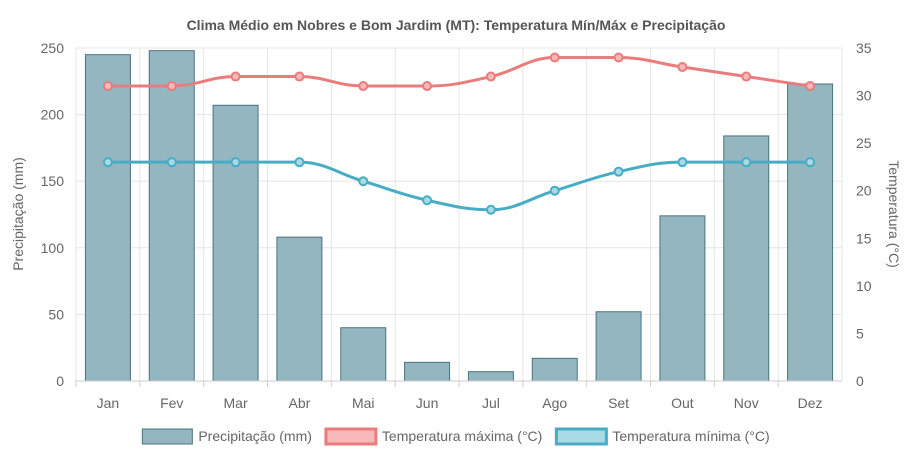 Image resolution: width=912 pixels, height=464 pixels. I want to click on max-temp-point-abr, so click(299, 76).